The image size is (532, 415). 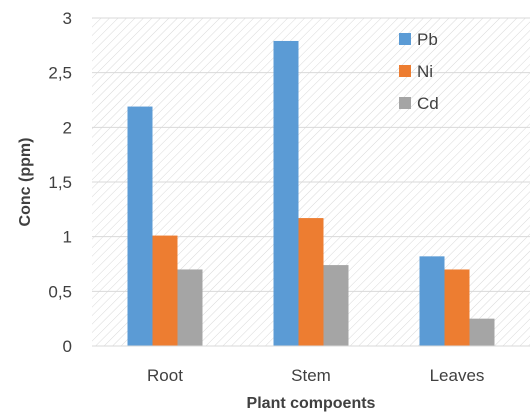 I want to click on x-tick-label: Leaves, so click(x=457, y=375).